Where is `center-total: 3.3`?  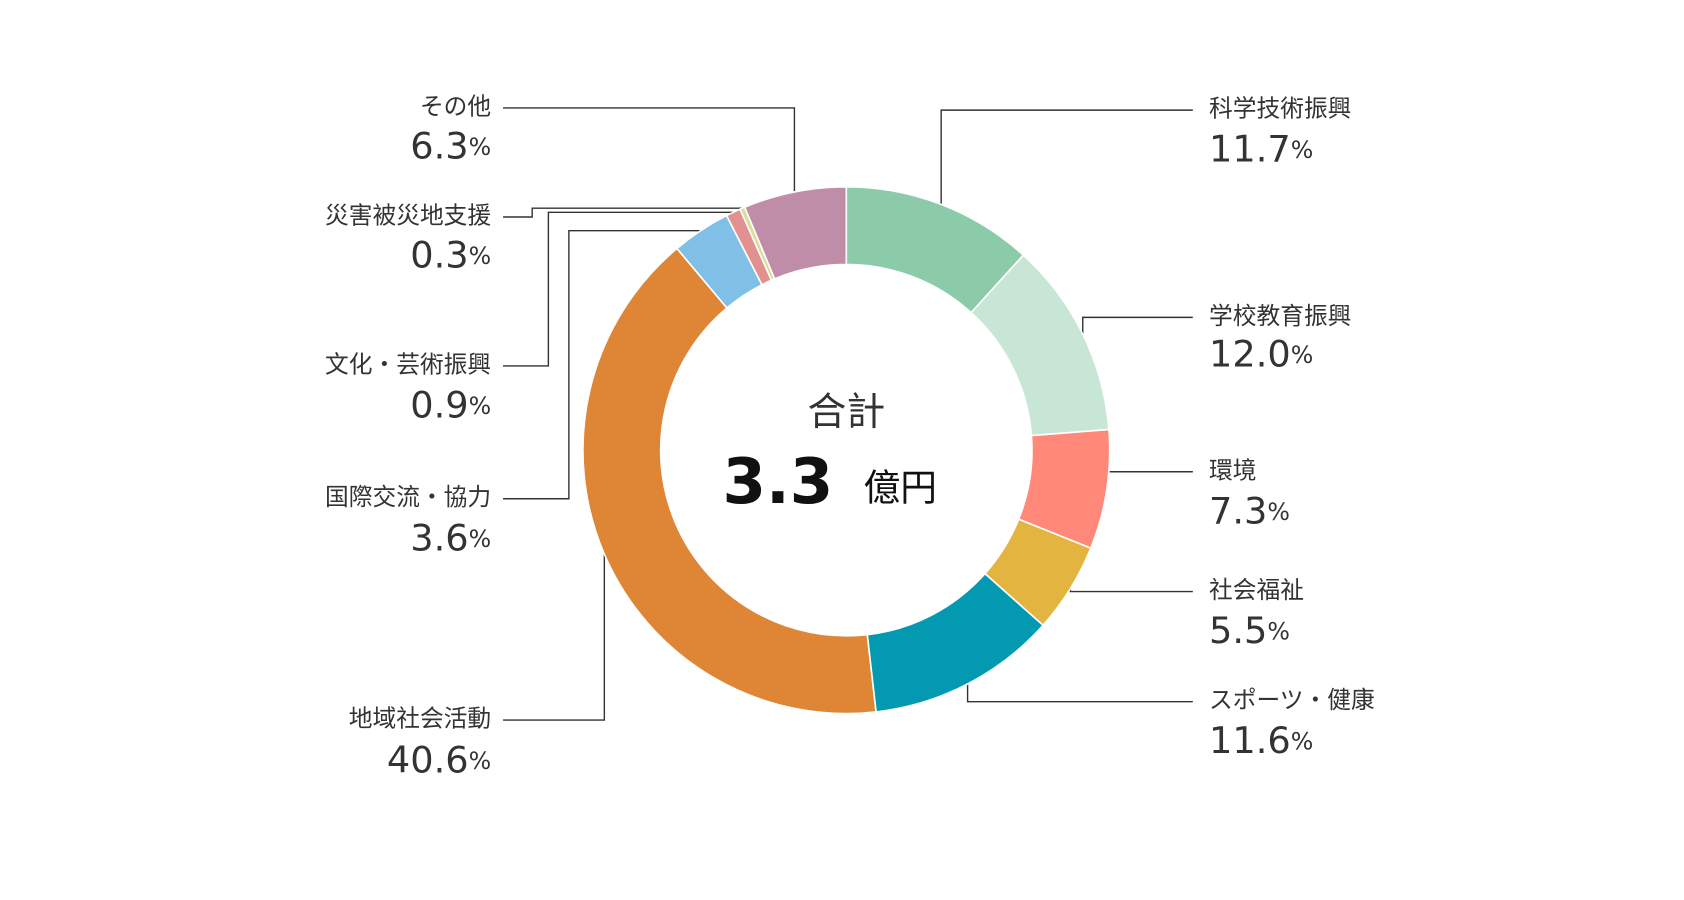
center-total: 3.3 is located at coordinates (777, 481).